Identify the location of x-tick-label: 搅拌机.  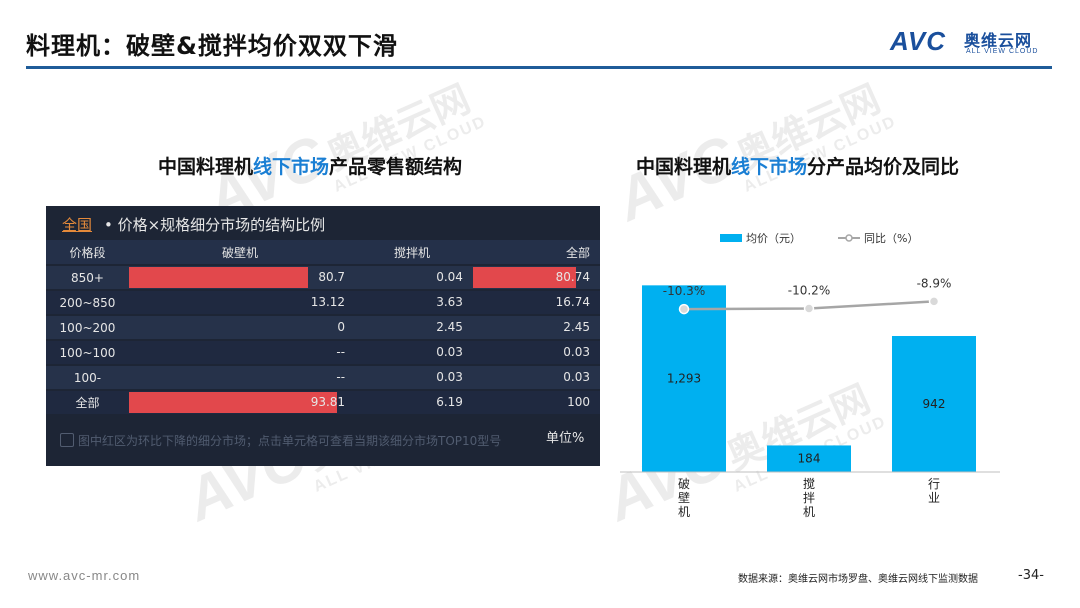
(809, 497).